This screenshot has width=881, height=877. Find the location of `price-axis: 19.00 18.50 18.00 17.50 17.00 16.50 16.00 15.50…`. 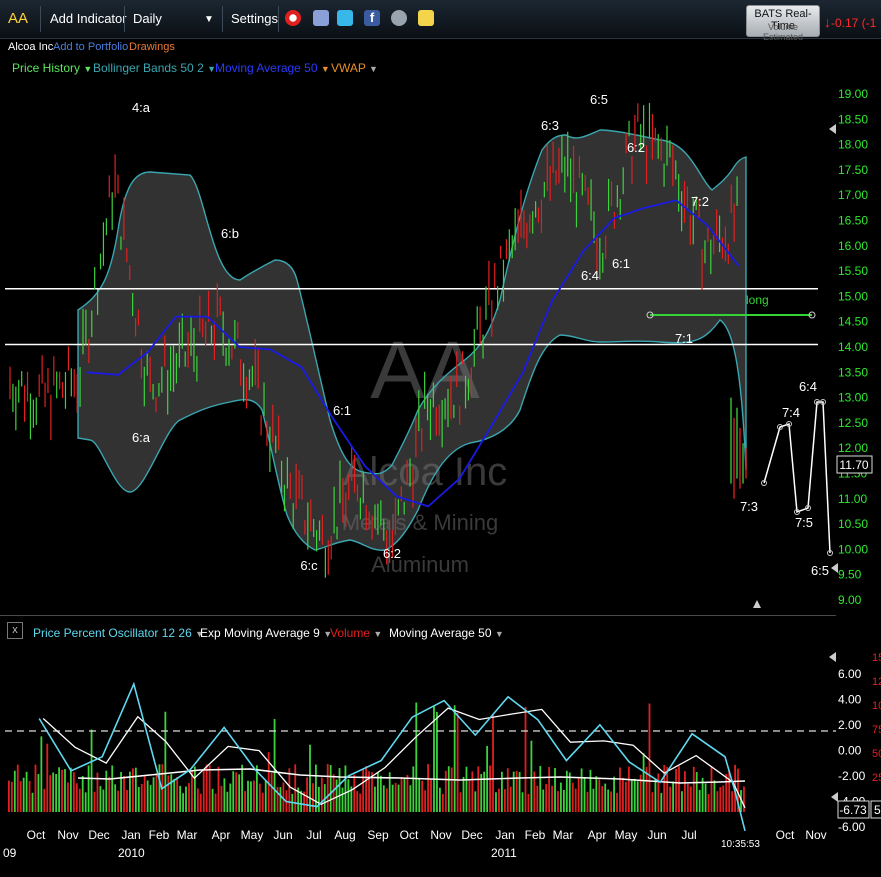

price-axis: 19.00 18.50 18.00 17.50 17.00 16.50 16.00 15.50… is located at coordinates (853, 347).